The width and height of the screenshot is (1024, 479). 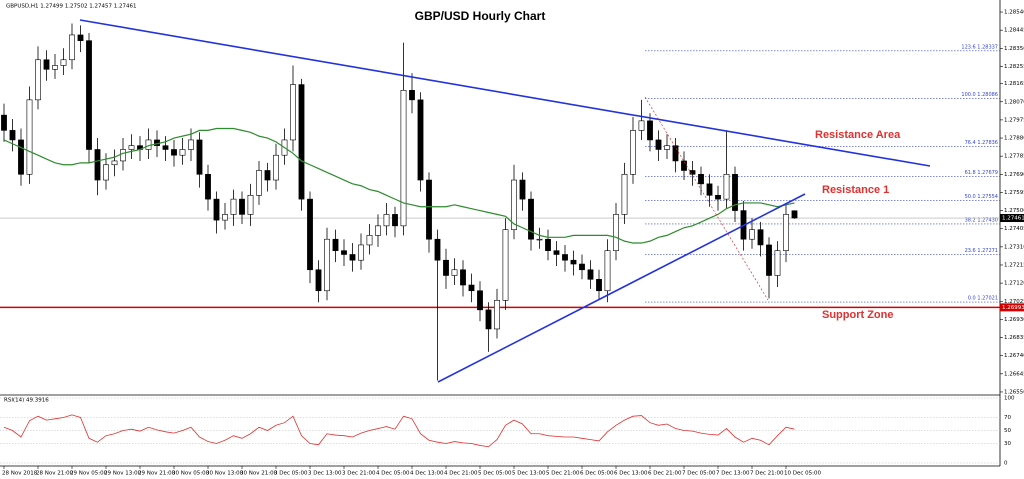 I want to click on y-tick-label: 1.28070, so click(x=1014, y=102).